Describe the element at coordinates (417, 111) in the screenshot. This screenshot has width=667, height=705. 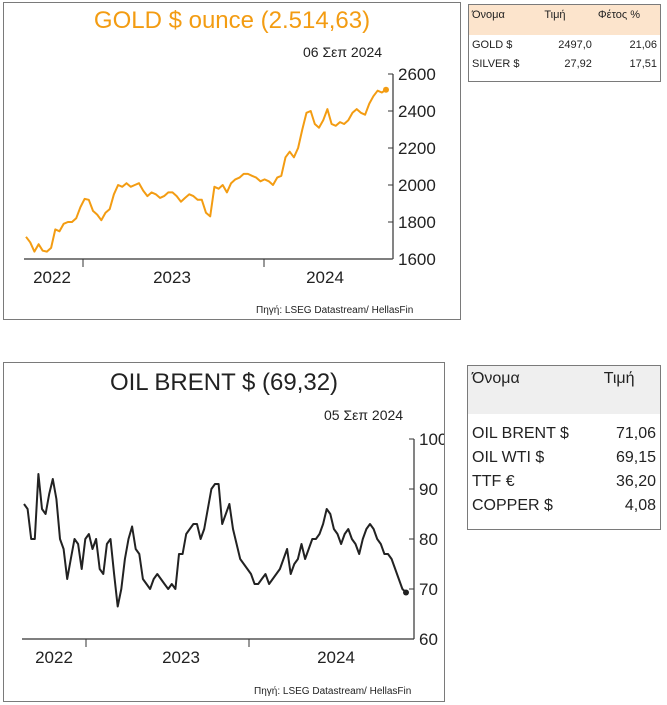
I see `y-tick-label: 2400` at that location.